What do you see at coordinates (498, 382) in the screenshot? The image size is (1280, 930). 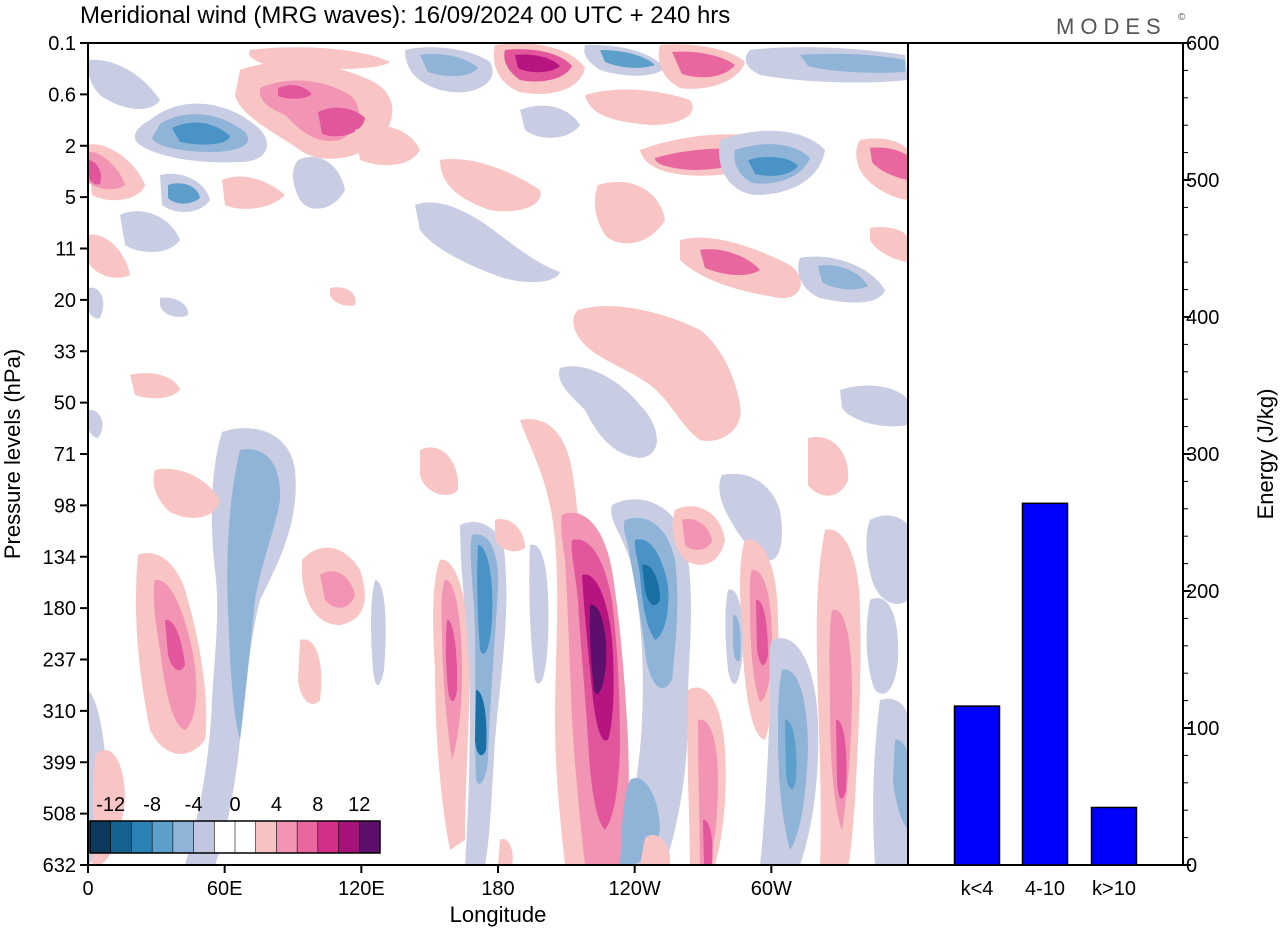 I see `contour-region-mid` at bounding box center [498, 382].